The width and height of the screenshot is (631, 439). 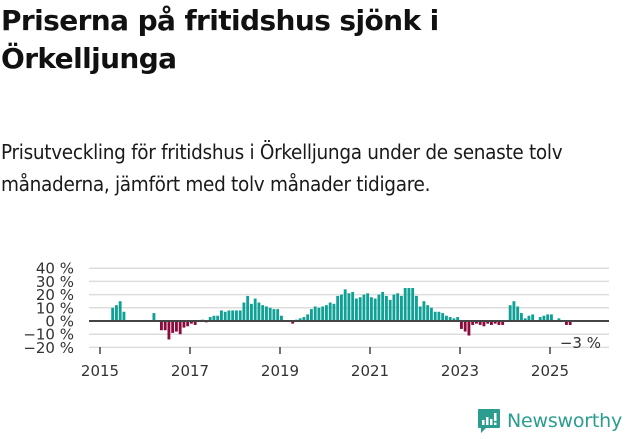 I want to click on x-tick-label: 2025, so click(x=550, y=371).